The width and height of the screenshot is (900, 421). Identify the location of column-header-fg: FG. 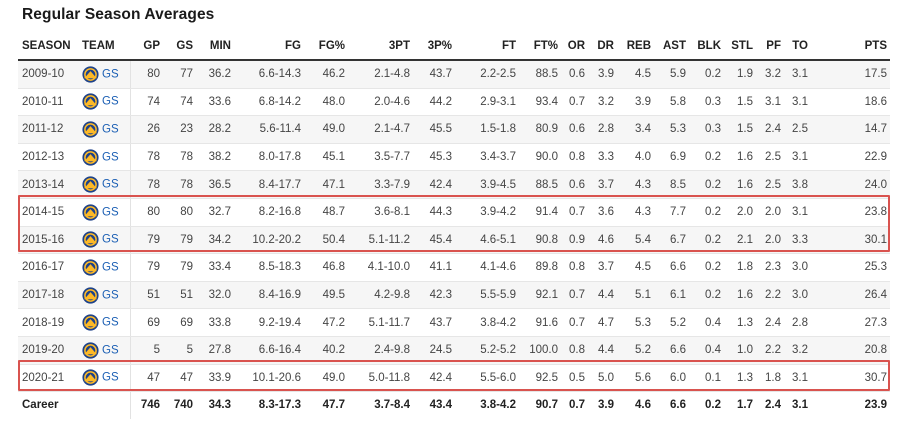
(269, 46).